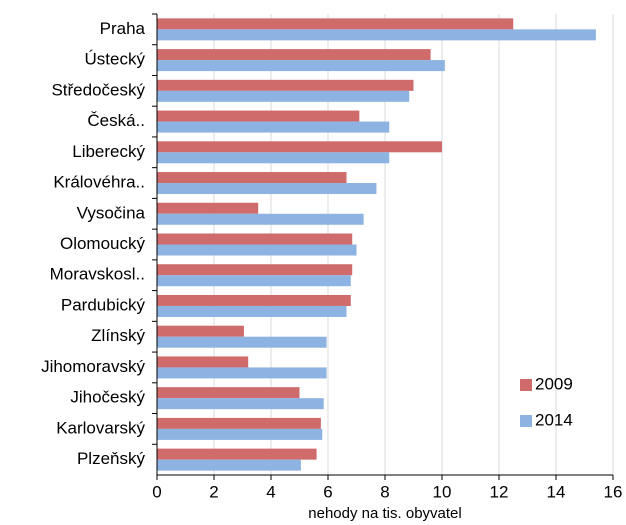  I want to click on y-tick-label: Vysočina, so click(111, 212).